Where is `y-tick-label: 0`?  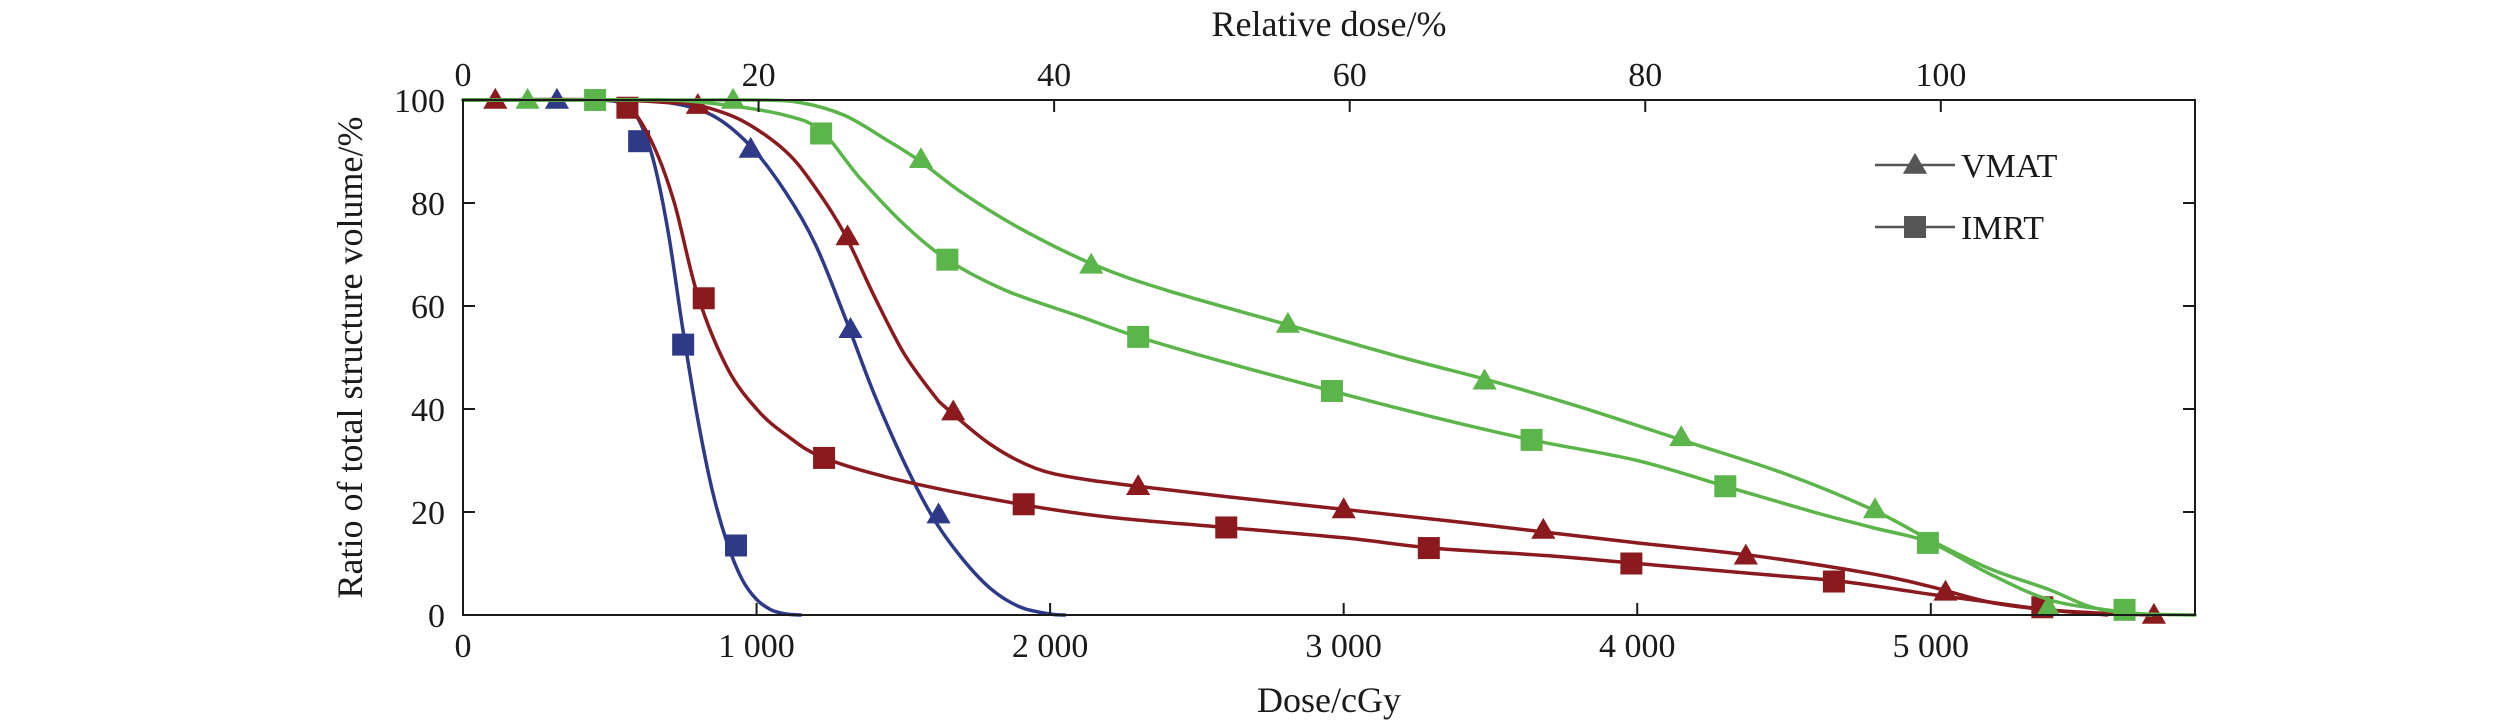 y-tick-label: 0 is located at coordinates (436, 616).